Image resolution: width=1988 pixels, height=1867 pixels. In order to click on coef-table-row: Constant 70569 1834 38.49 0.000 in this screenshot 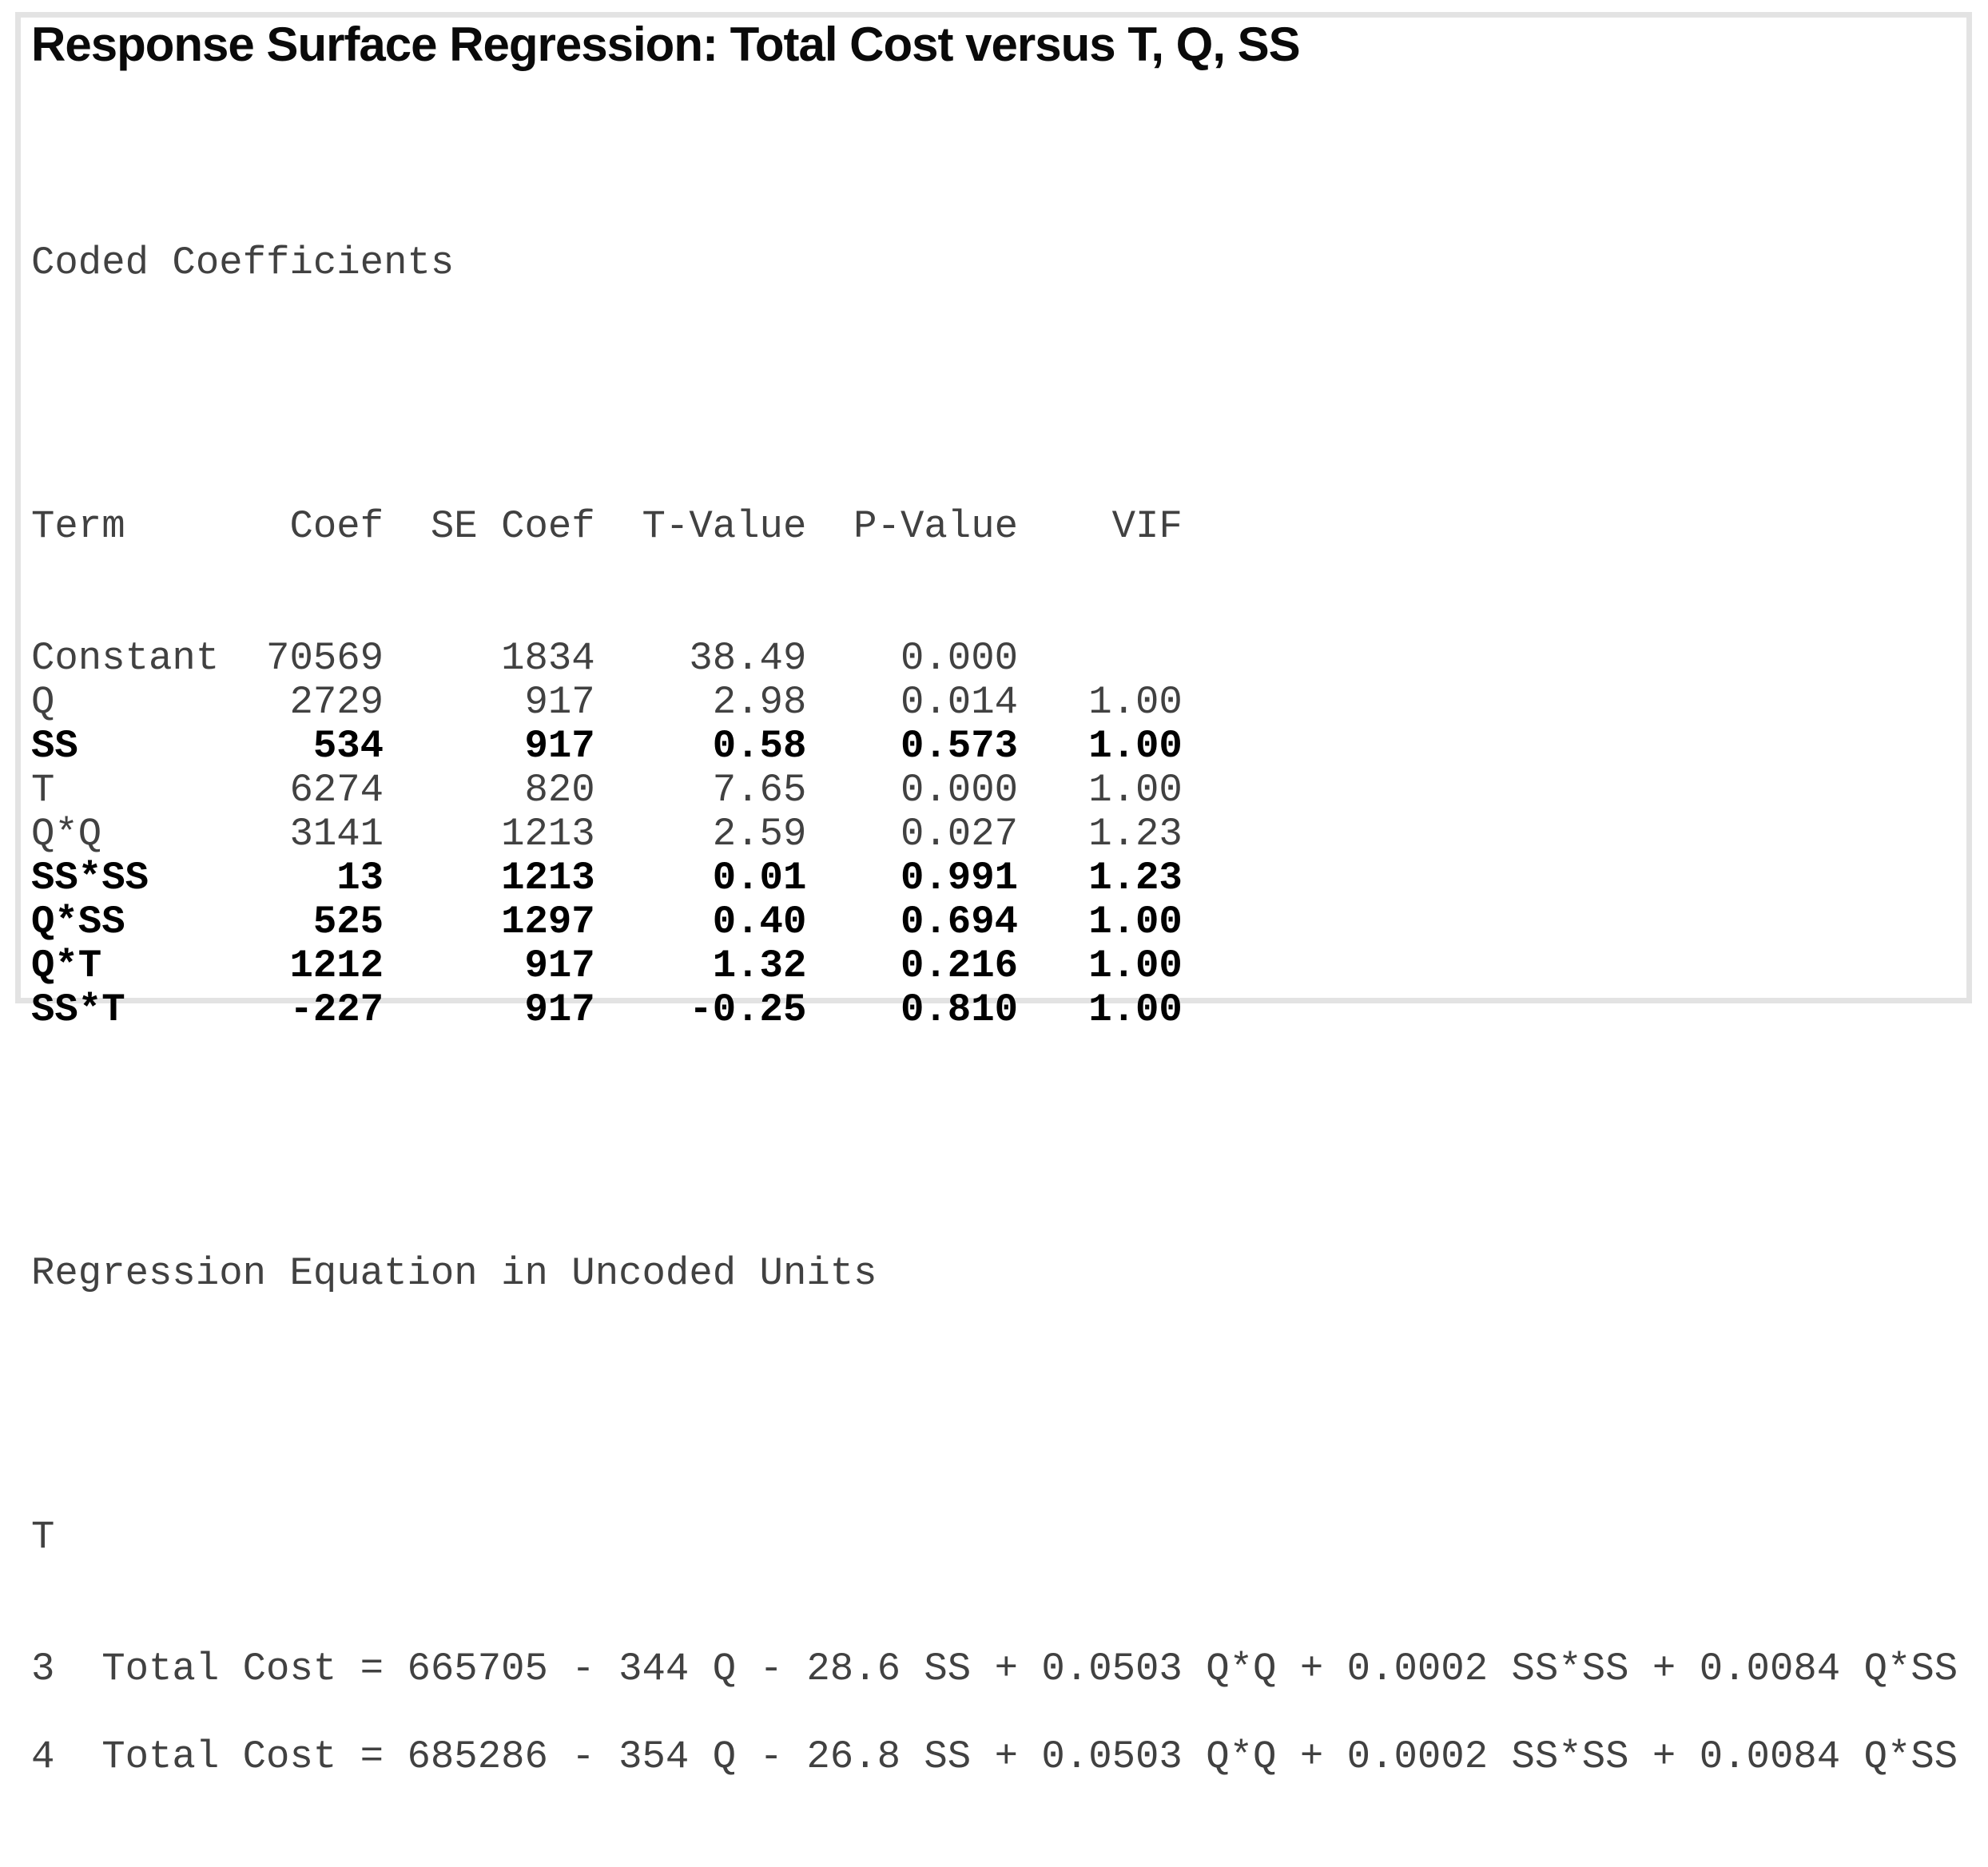, I will do `click(607, 658)`.